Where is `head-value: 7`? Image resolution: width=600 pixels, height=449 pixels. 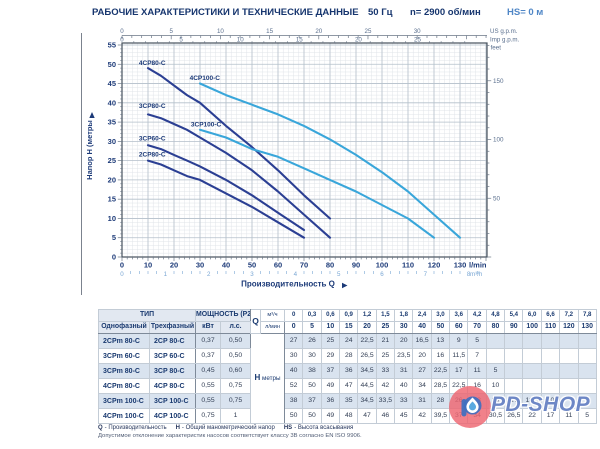
head-value: 7 is located at coordinates (477, 356).